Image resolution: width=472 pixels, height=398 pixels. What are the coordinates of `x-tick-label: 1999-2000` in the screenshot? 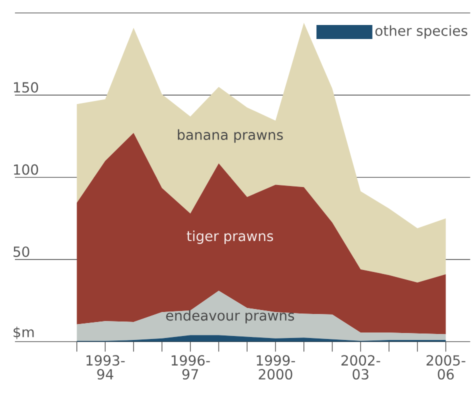 It's located at (275, 367).